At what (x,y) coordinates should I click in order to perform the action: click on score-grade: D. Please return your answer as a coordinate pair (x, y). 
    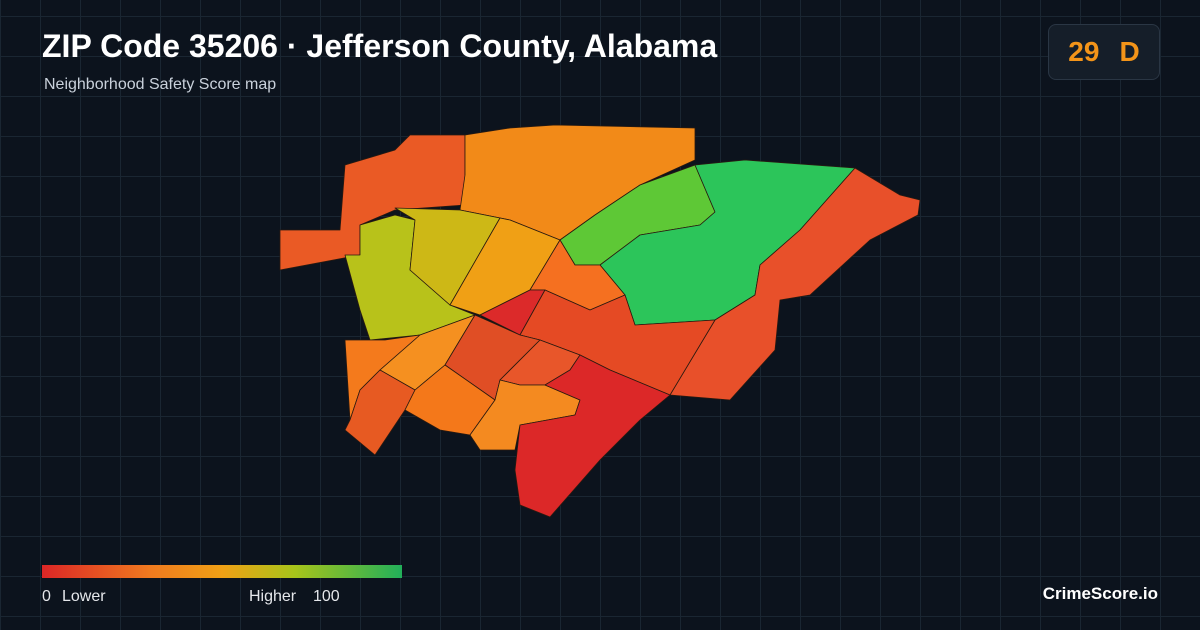
    Looking at the image, I should click on (1129, 51).